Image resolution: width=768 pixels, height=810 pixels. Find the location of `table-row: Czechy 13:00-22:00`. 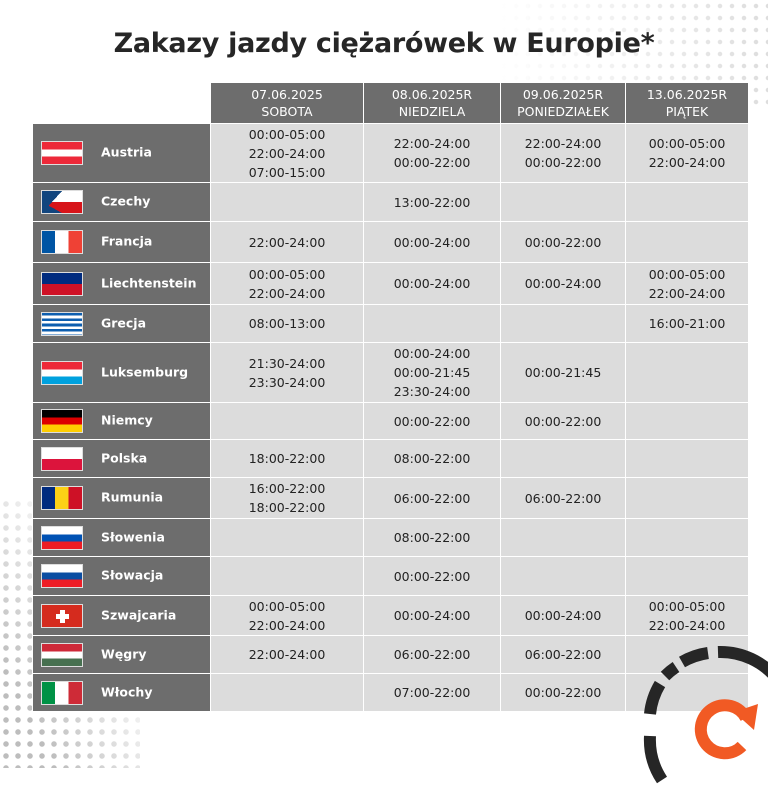

table-row: Czechy 13:00-22:00 is located at coordinates (390, 202).